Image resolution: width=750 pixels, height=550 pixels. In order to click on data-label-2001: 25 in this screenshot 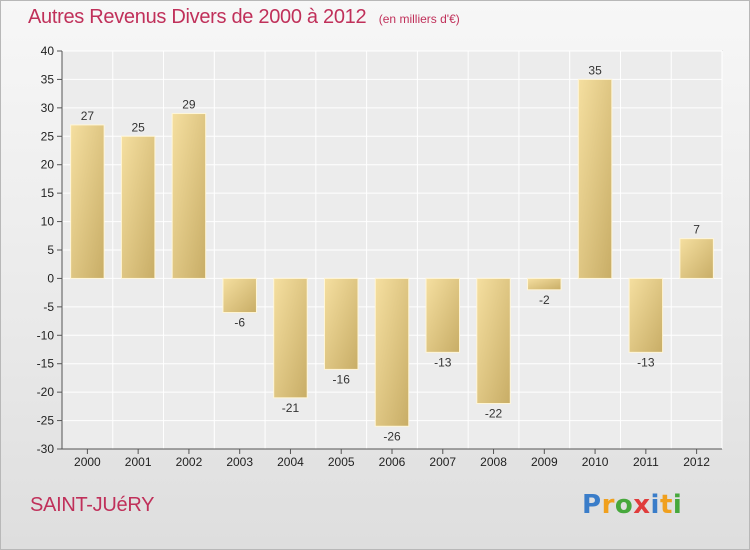, I will do `click(138, 127)`.